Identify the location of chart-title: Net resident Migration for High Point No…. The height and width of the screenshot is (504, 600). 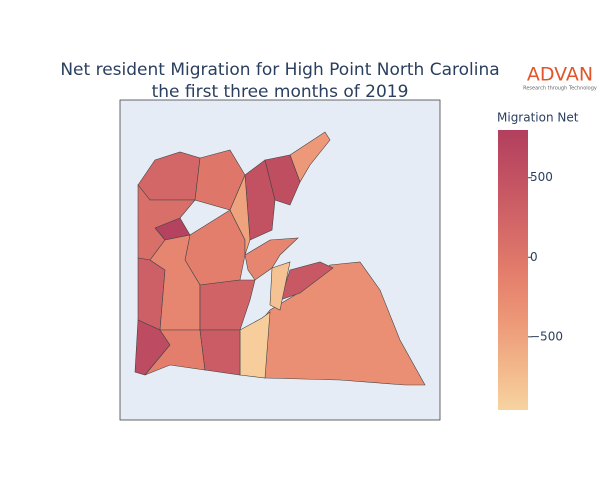
(279, 70).